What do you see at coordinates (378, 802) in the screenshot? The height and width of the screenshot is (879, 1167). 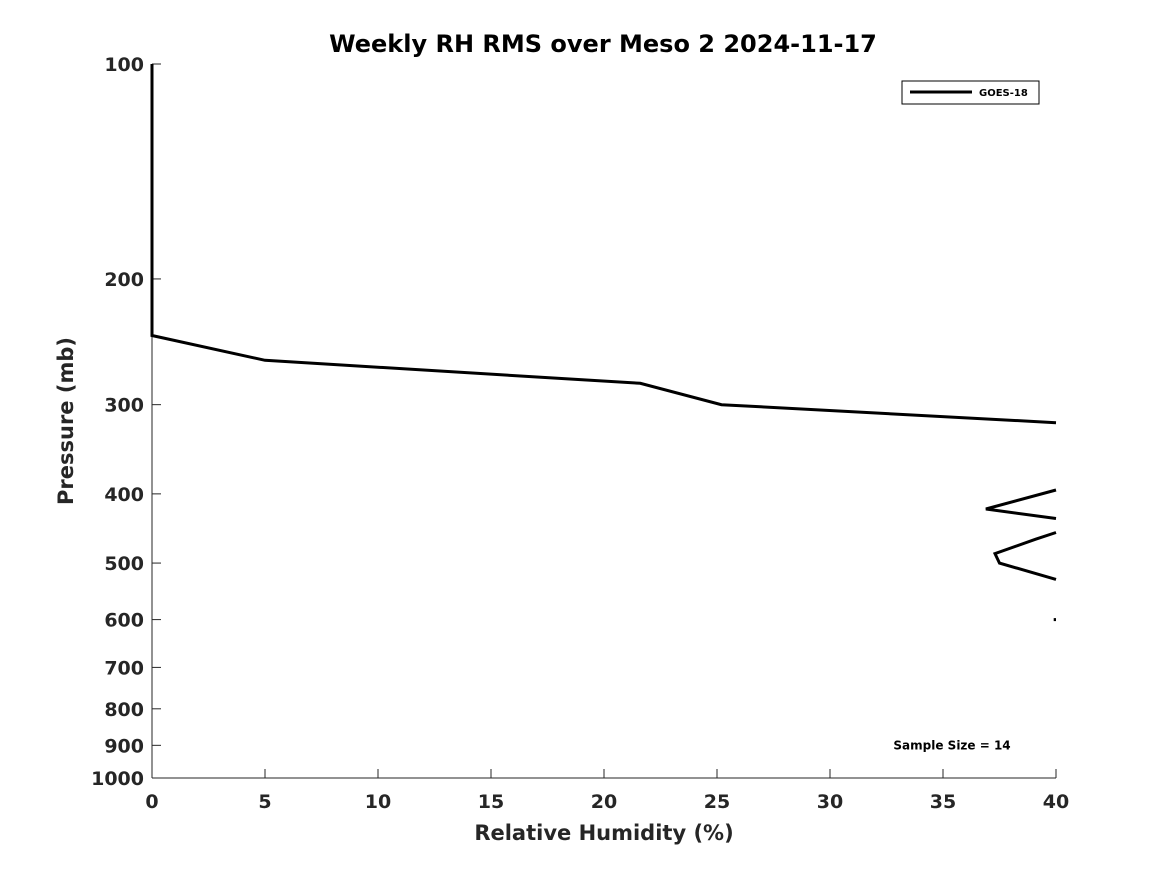 I see `x-tick-label: 10` at bounding box center [378, 802].